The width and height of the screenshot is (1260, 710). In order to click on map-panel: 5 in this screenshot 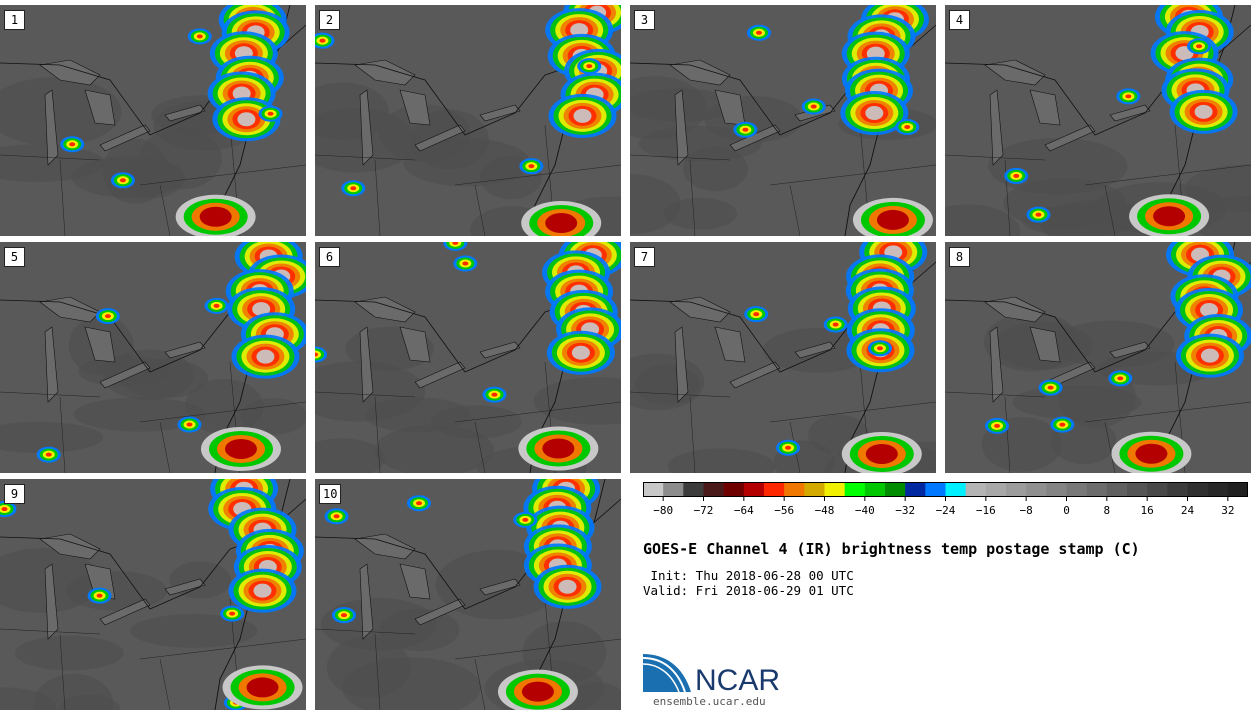, I will do `click(153, 357)`.